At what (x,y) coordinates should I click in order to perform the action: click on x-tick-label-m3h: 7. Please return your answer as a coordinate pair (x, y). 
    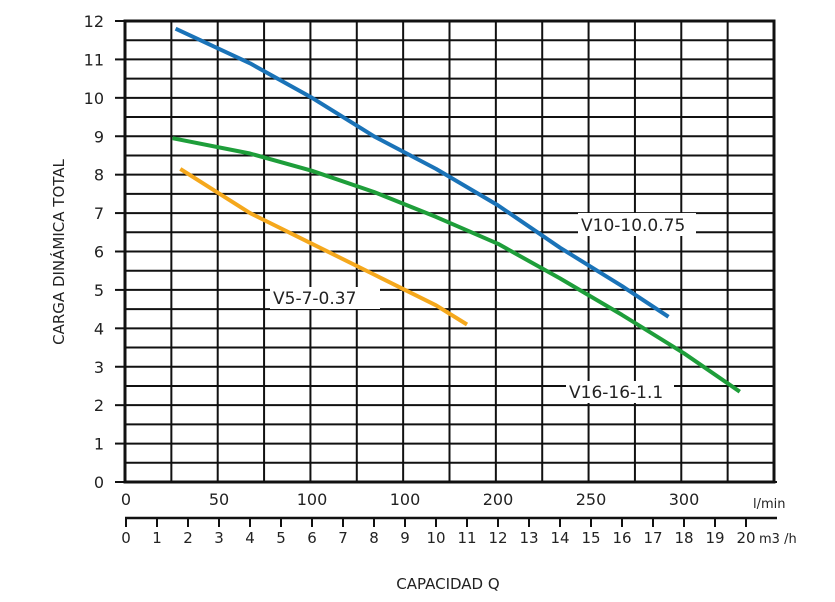
    Looking at the image, I should click on (343, 538).